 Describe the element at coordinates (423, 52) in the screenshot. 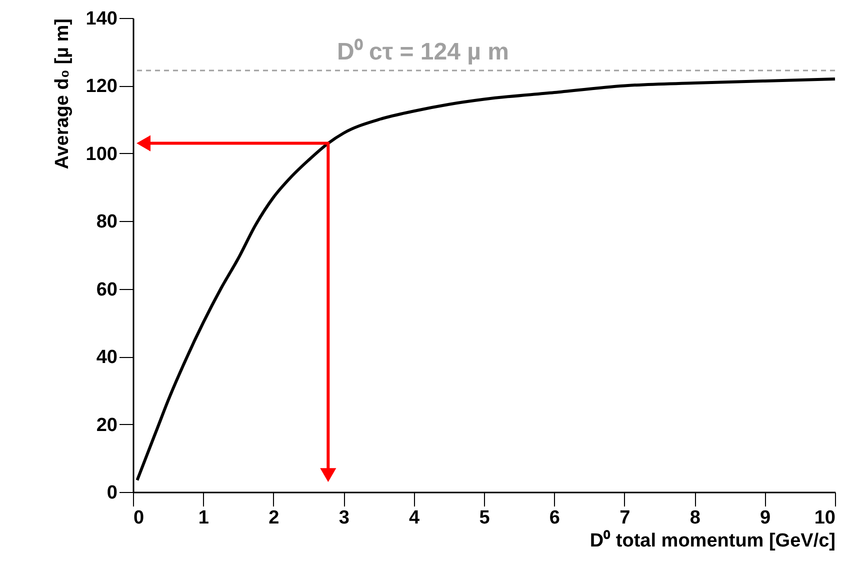

I see `ref-line-label: D⁰ cτ = 124 µ m` at that location.